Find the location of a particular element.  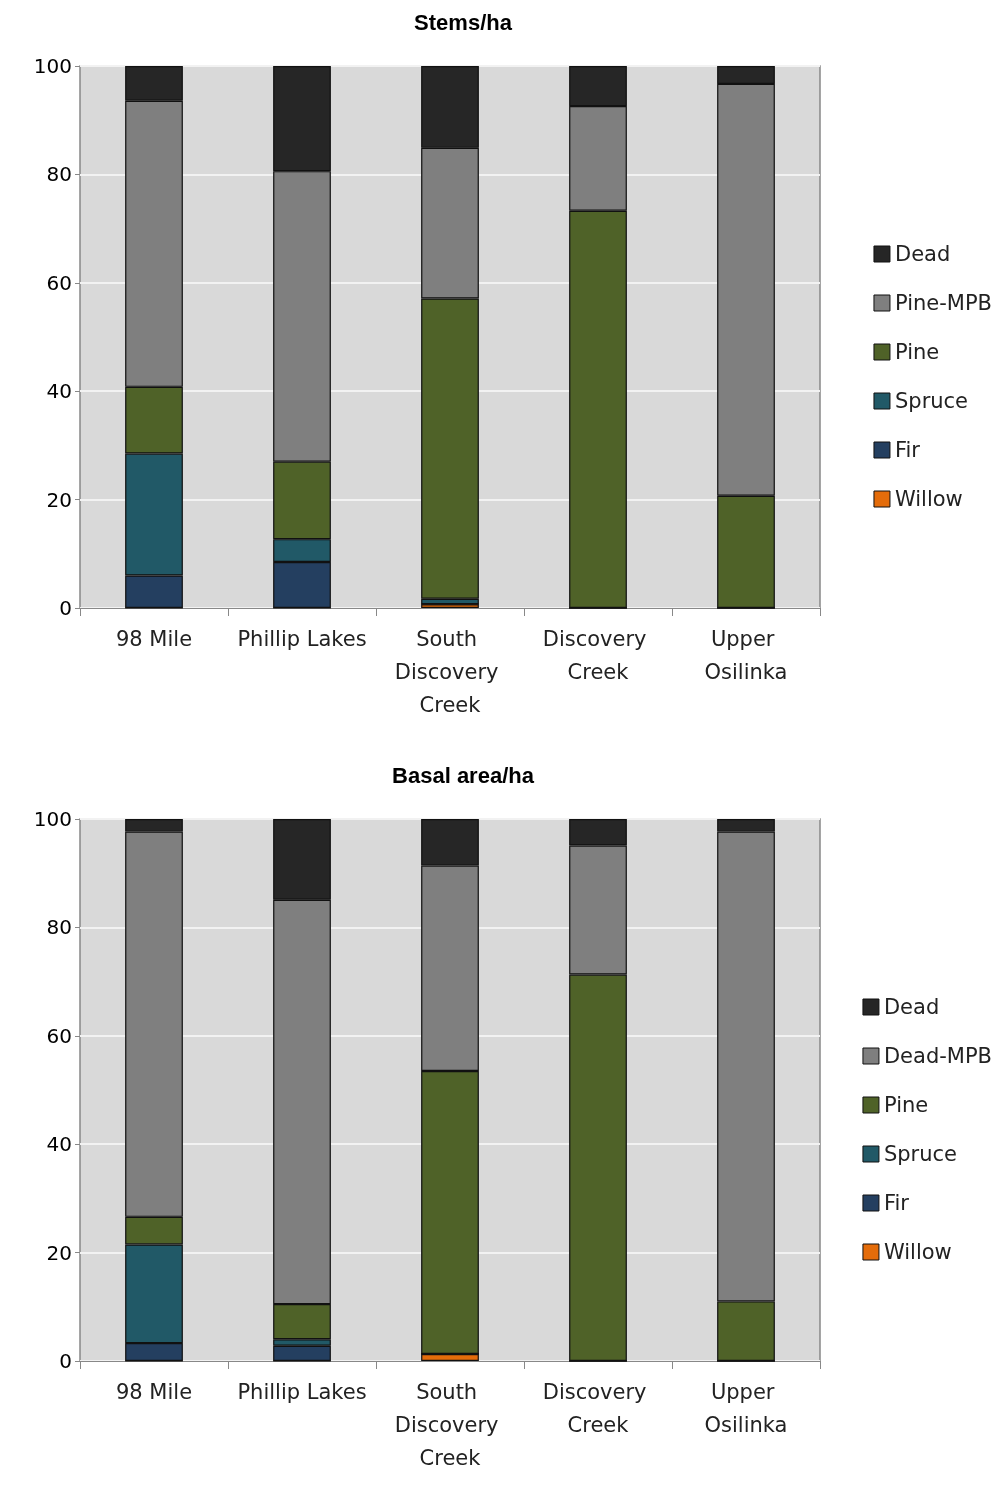

legend-label: Dead-MPB is located at coordinates (938, 1056).